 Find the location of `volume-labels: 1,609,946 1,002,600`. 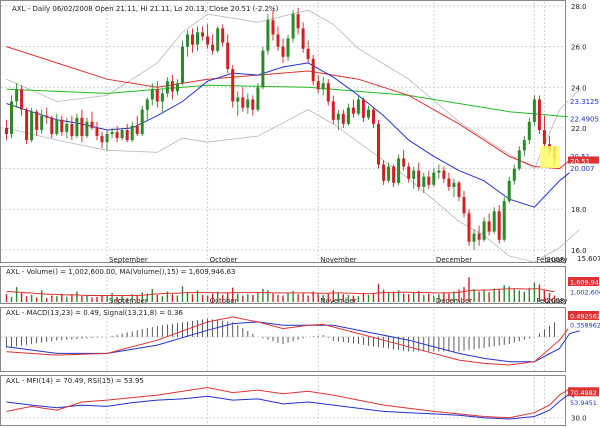

volume-labels: 1,609,946 1,002,600 is located at coordinates (584, 287).